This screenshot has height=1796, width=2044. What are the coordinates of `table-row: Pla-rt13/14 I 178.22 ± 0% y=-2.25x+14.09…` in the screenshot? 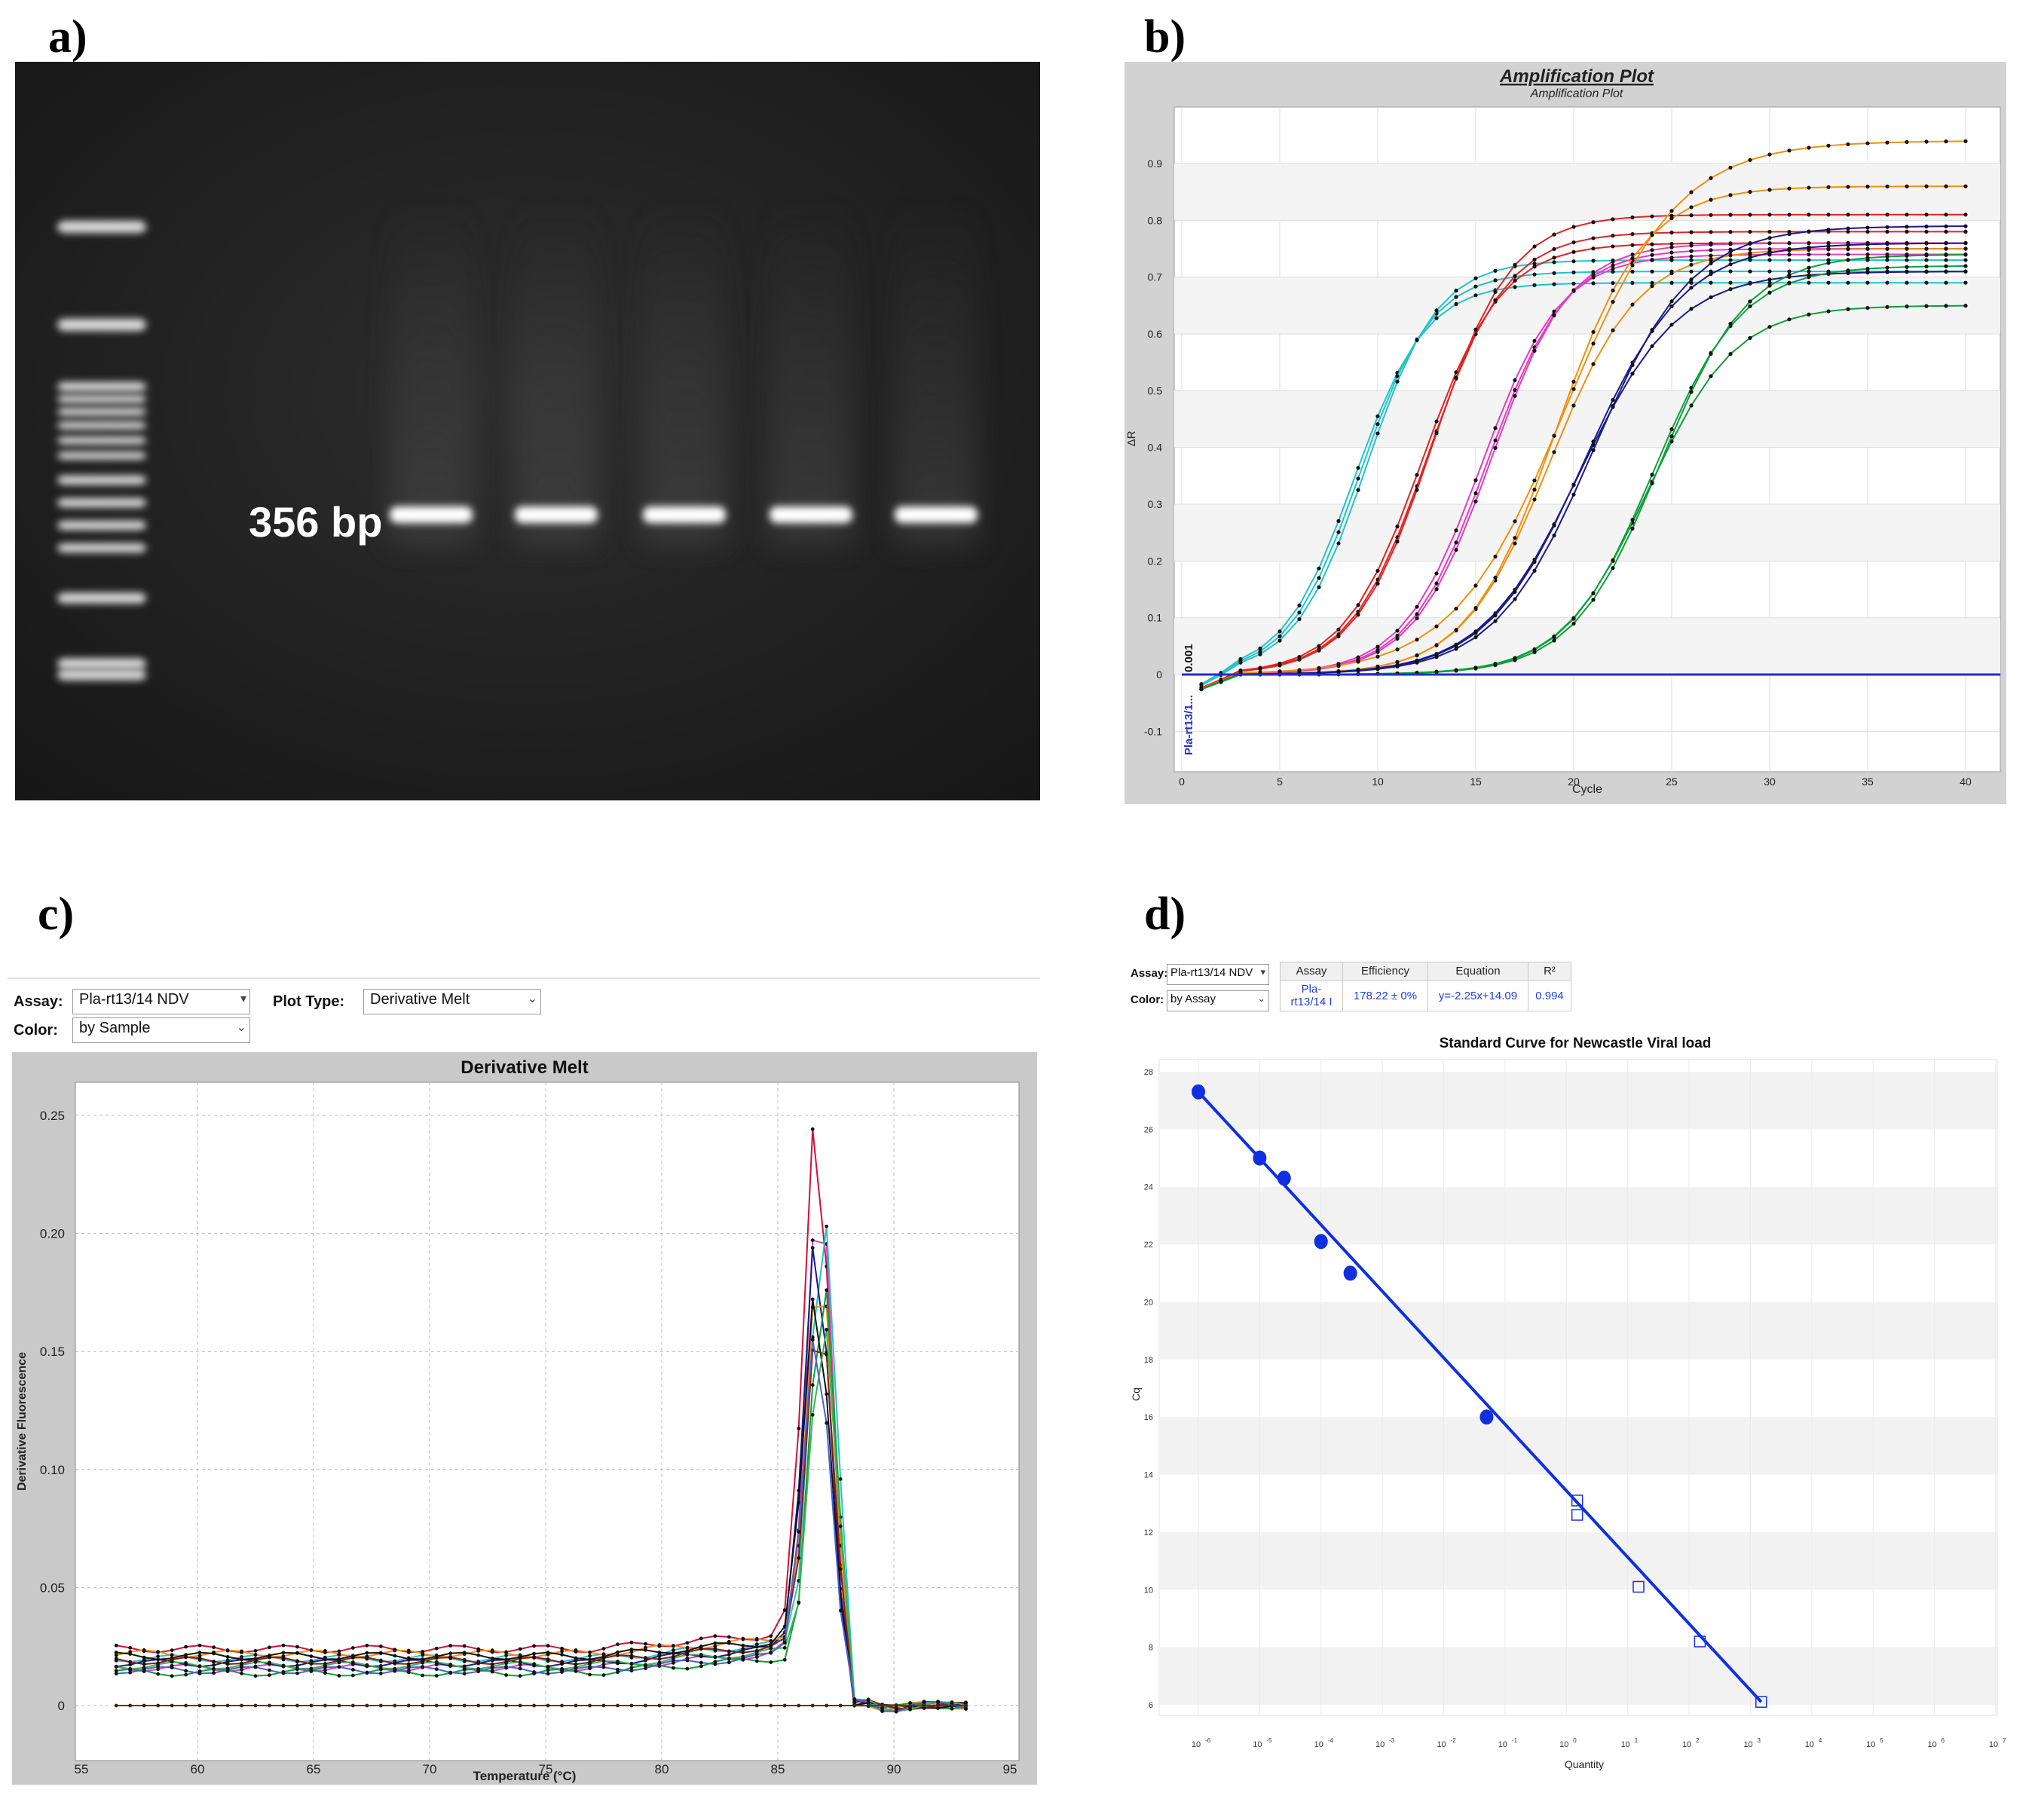 It's located at (1426, 995).